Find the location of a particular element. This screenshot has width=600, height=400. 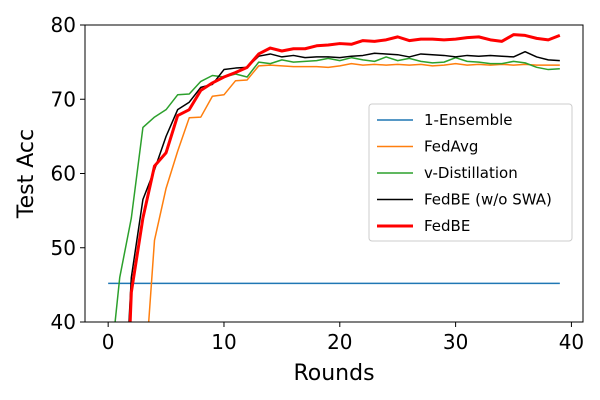

x-tick-label: 30 is located at coordinates (455, 342).